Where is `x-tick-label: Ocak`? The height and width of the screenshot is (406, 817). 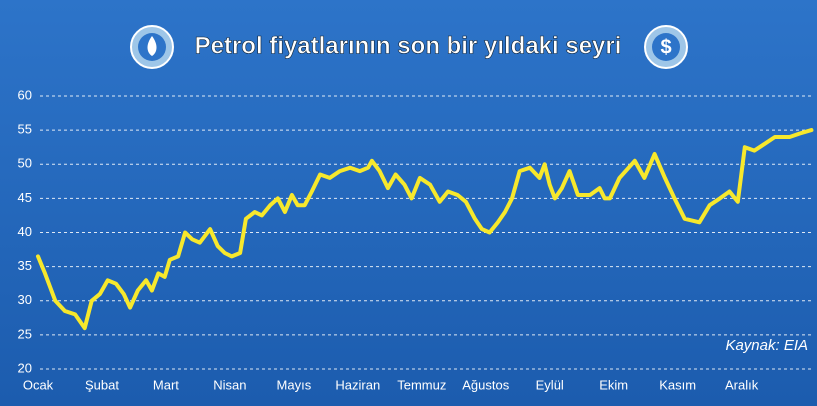
x-tick-label: Ocak is located at coordinates (38, 384).